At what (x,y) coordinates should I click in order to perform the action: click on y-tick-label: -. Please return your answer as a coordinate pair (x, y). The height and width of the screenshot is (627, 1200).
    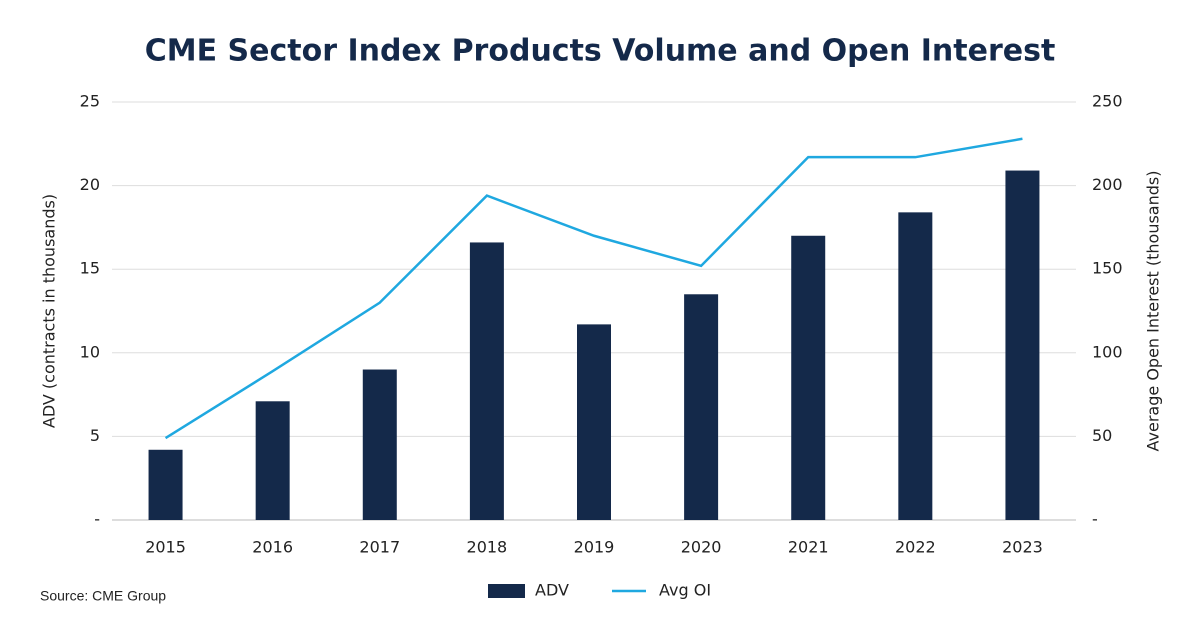
    Looking at the image, I should click on (97, 519).